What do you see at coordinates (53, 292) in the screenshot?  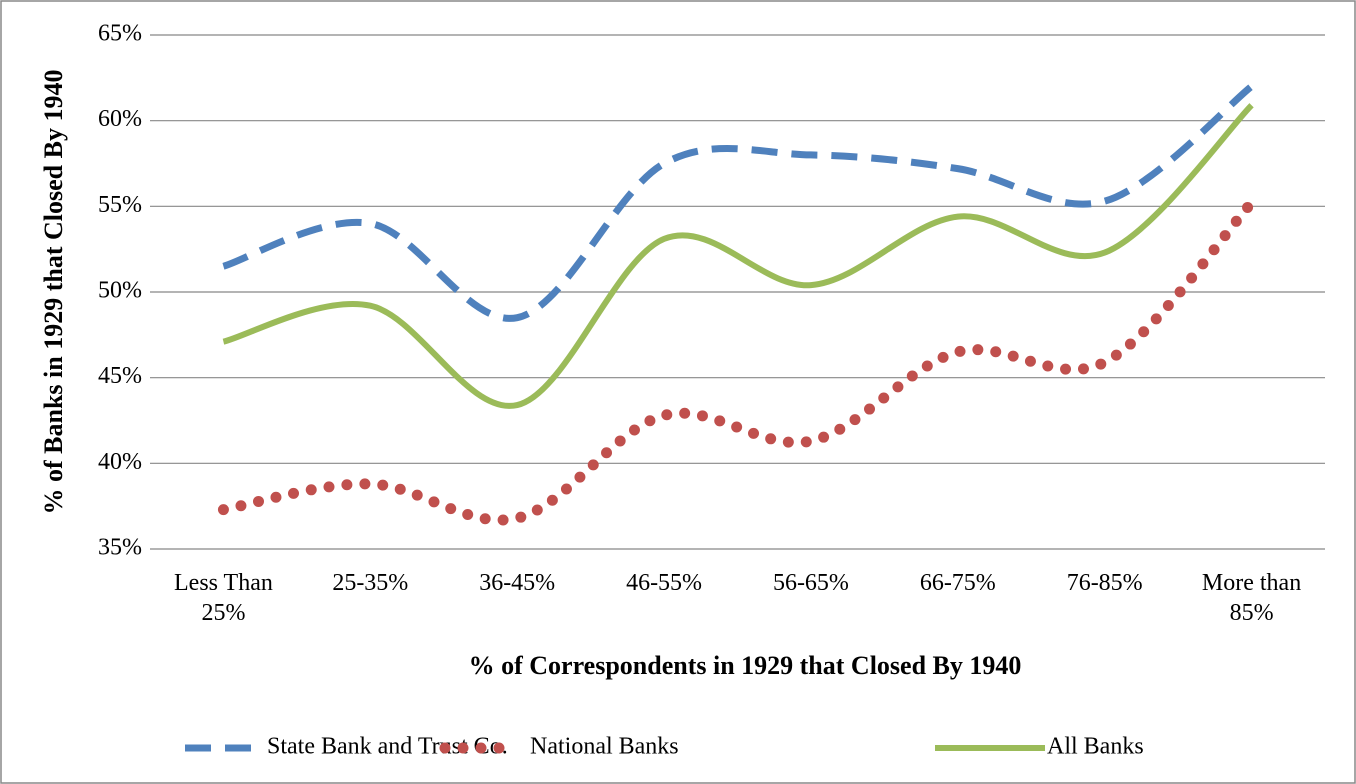 I see `y-axis-title: % of Banks in 1929 that Closed By 1940` at bounding box center [53, 292].